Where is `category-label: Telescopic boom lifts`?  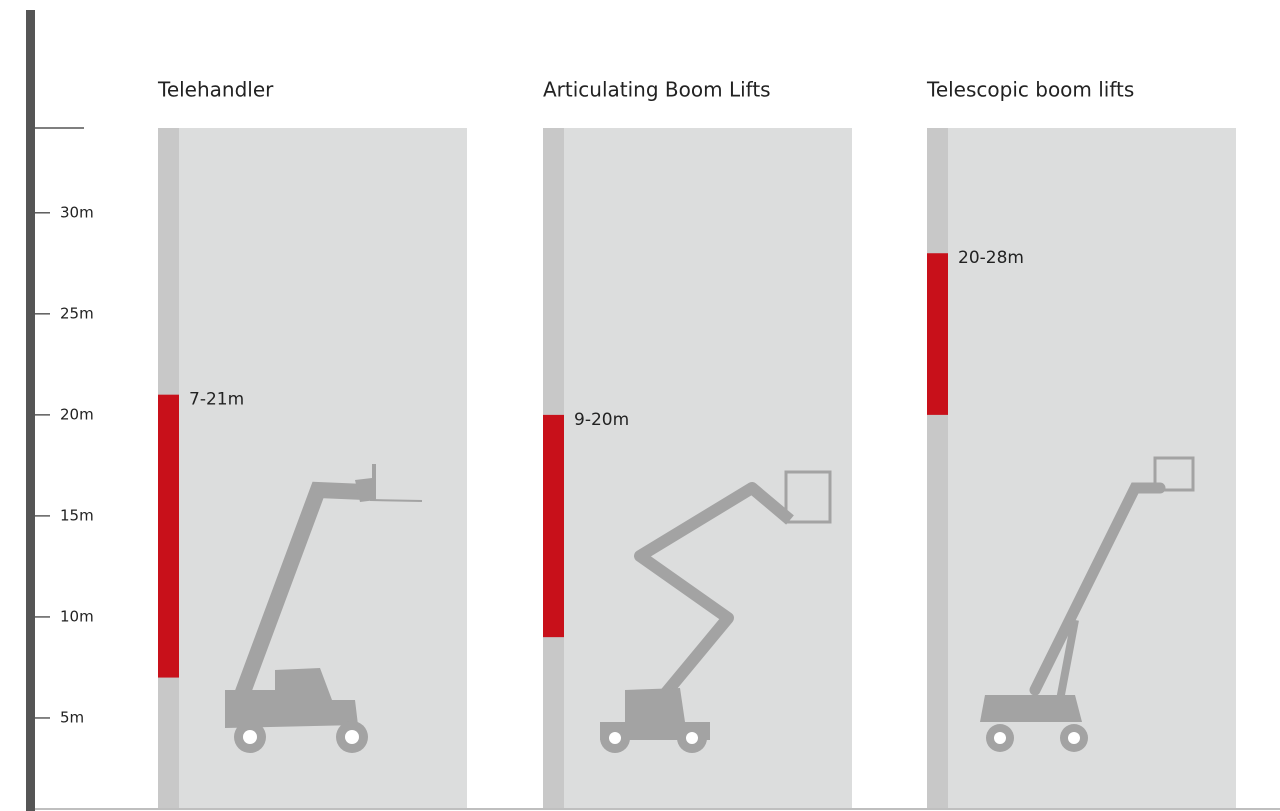
category-label: Telescopic boom lifts is located at coordinates (1030, 90).